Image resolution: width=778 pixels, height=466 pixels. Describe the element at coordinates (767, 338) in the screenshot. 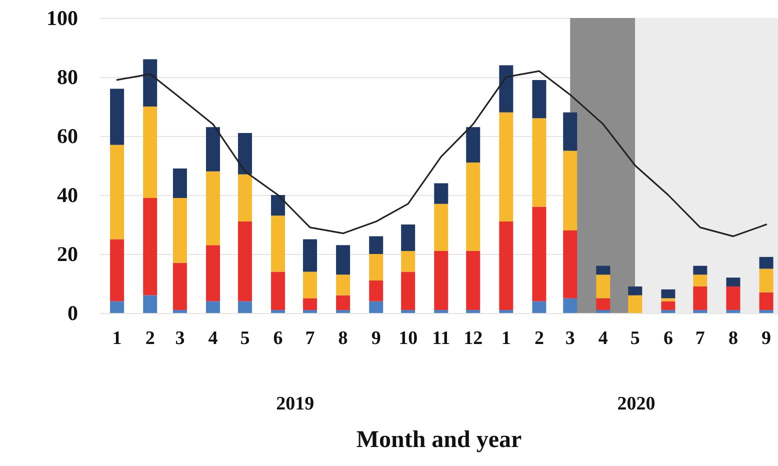

I see `x-tick-label: 9` at that location.